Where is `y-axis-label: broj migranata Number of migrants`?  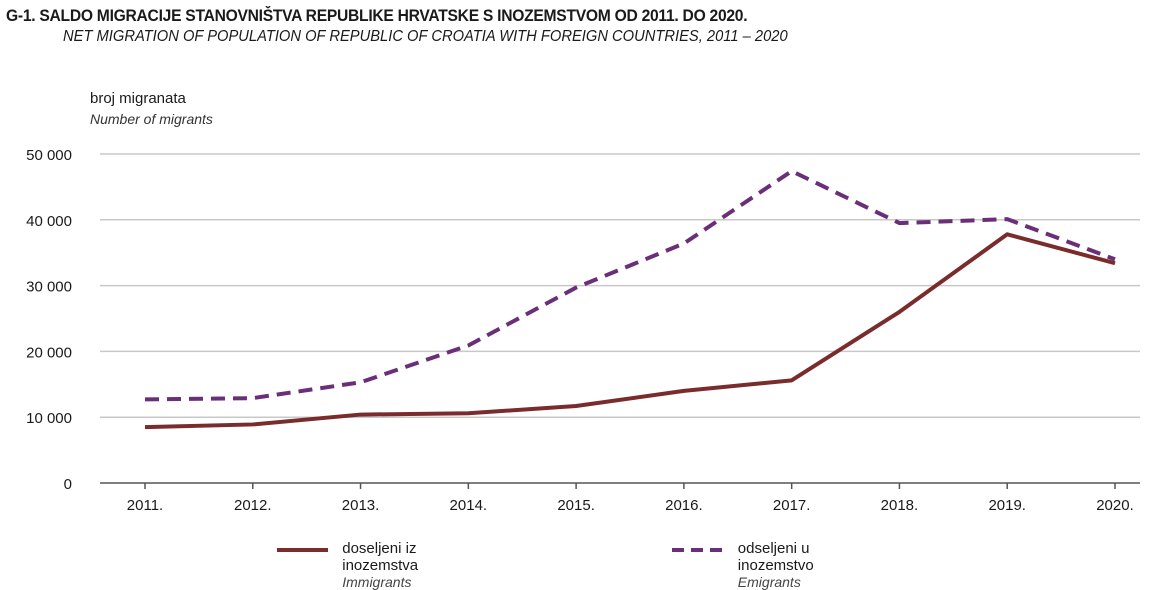
y-axis-label: broj migranata Number of migrants is located at coordinates (151, 108).